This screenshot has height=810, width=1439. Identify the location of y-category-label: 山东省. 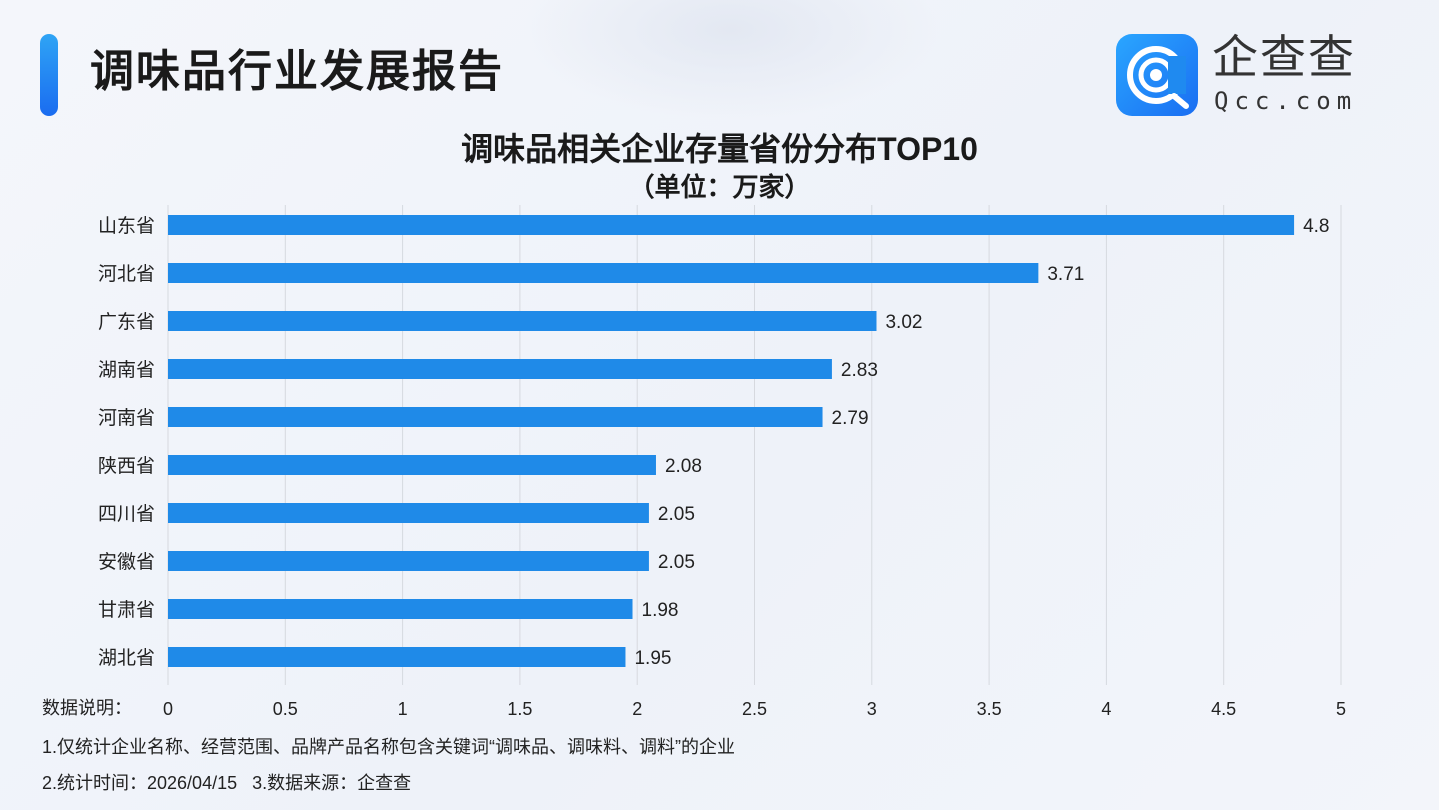
(126, 226).